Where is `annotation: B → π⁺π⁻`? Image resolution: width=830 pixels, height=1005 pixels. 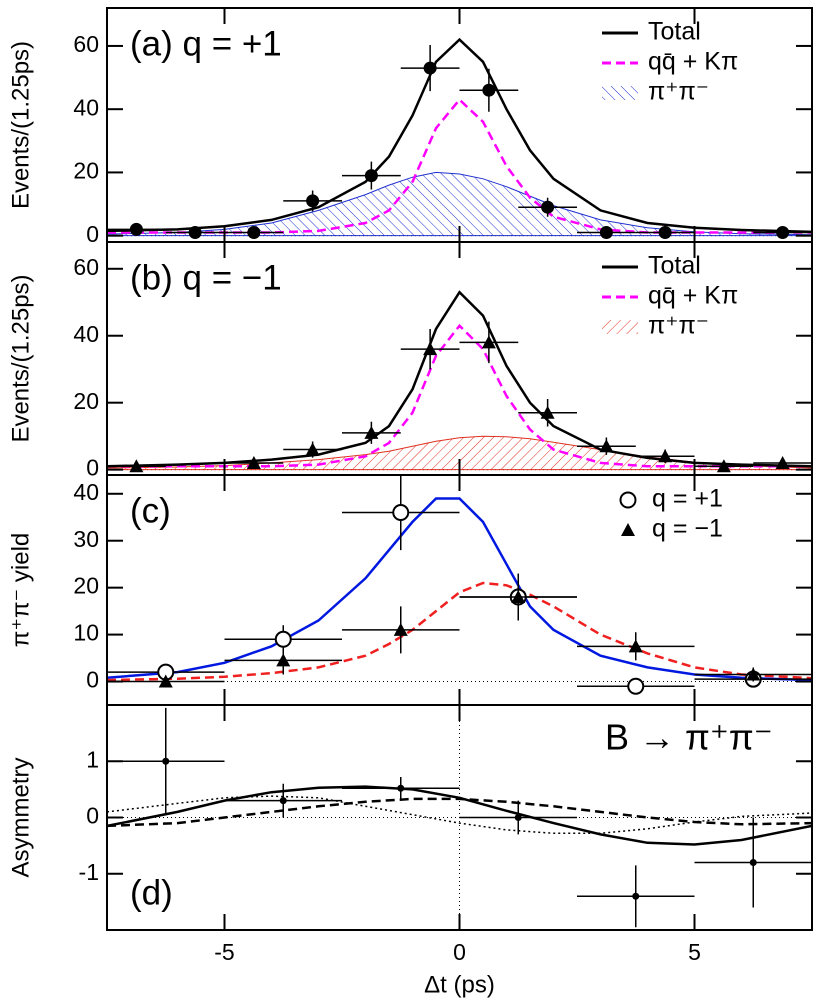 annotation: B → π⁺π⁻ is located at coordinates (689, 737).